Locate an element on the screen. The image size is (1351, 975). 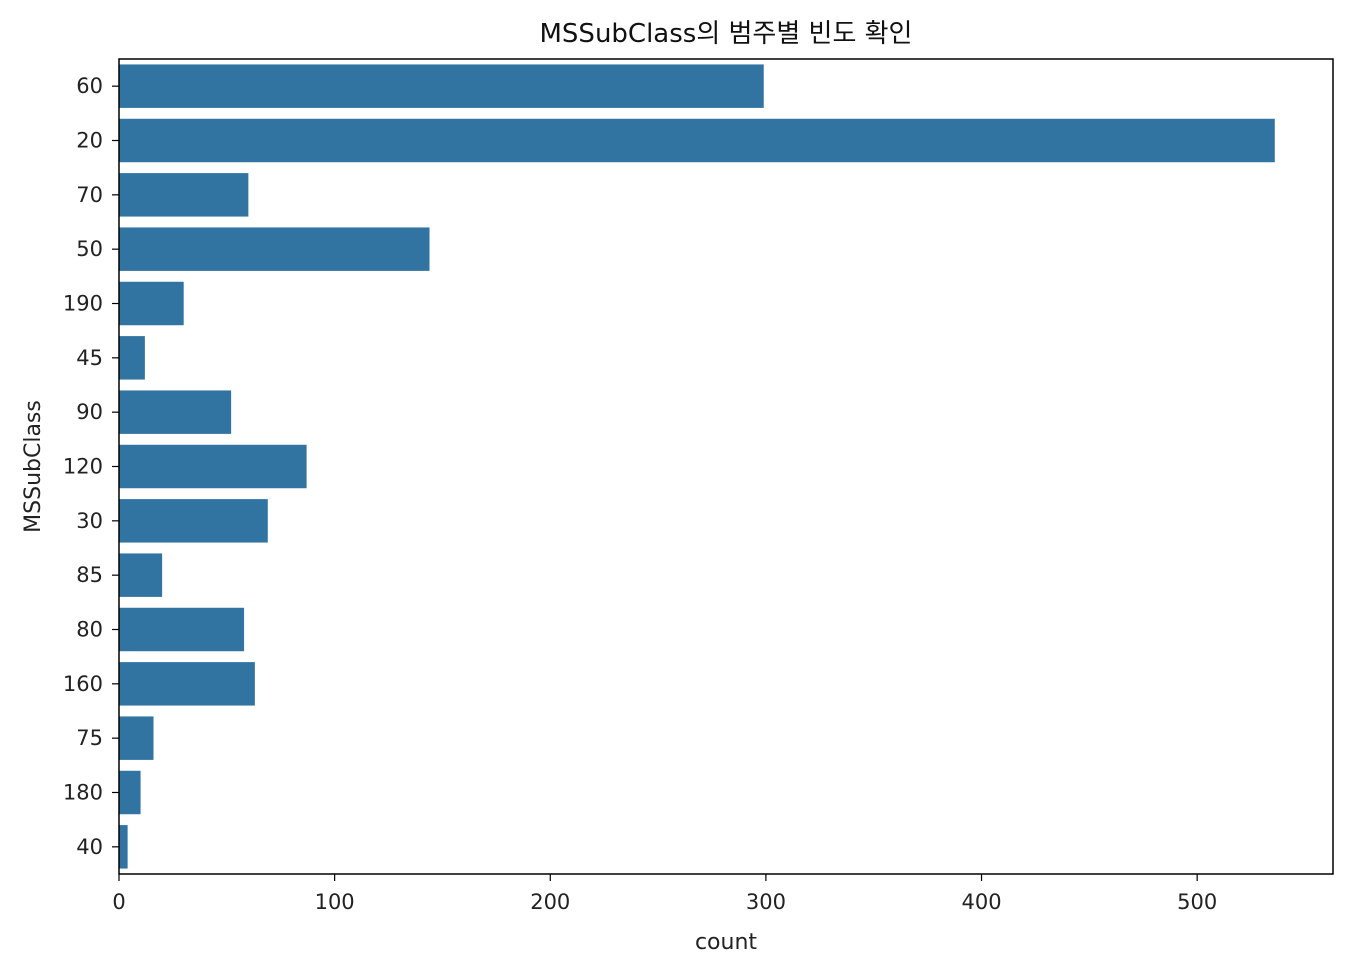
y-tick-label: 160 is located at coordinates (83, 684).